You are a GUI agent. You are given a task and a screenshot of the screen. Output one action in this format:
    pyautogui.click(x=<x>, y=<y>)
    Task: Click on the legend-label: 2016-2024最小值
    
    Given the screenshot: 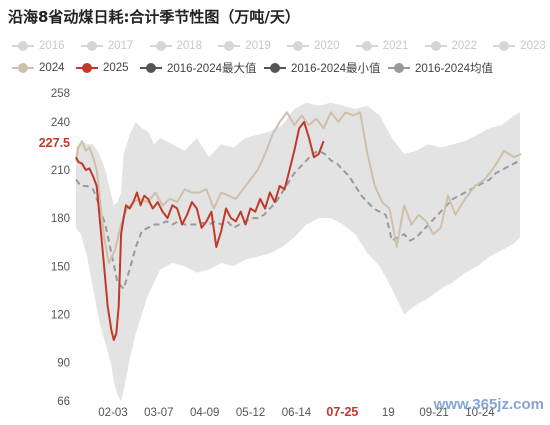 What is the action you would take?
    pyautogui.click(x=336, y=69)
    